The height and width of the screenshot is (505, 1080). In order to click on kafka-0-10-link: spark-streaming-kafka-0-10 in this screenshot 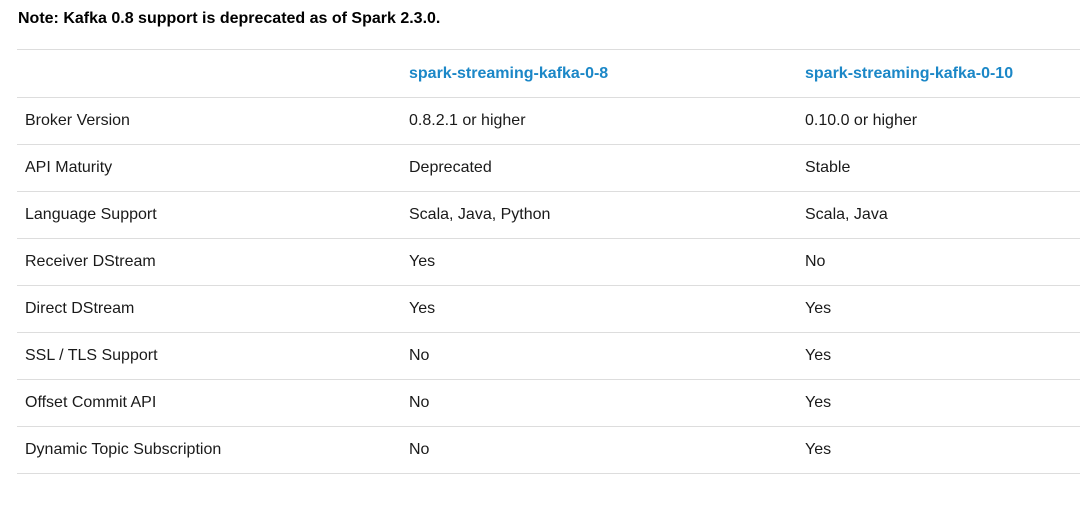, I will do `click(909, 73)`.